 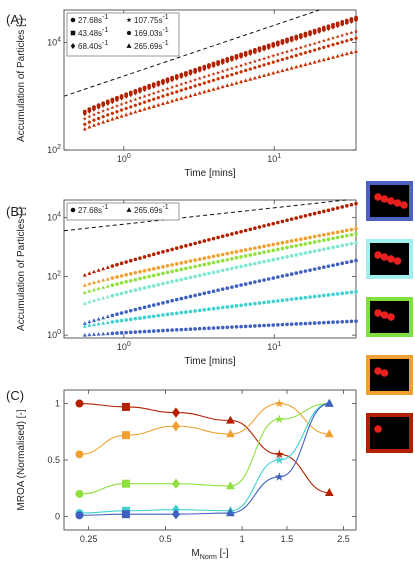 What do you see at coordinates (124, 158) in the screenshot?
I see `x-tick-label: 100` at bounding box center [124, 158].